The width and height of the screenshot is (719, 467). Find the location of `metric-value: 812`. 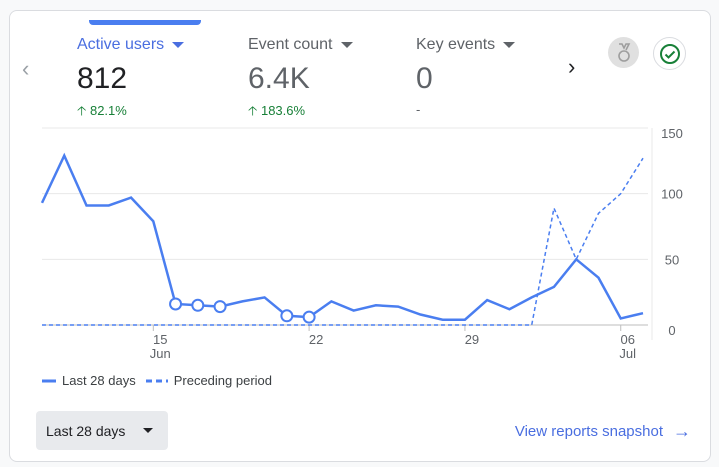

metric-value: 812 is located at coordinates (102, 78).